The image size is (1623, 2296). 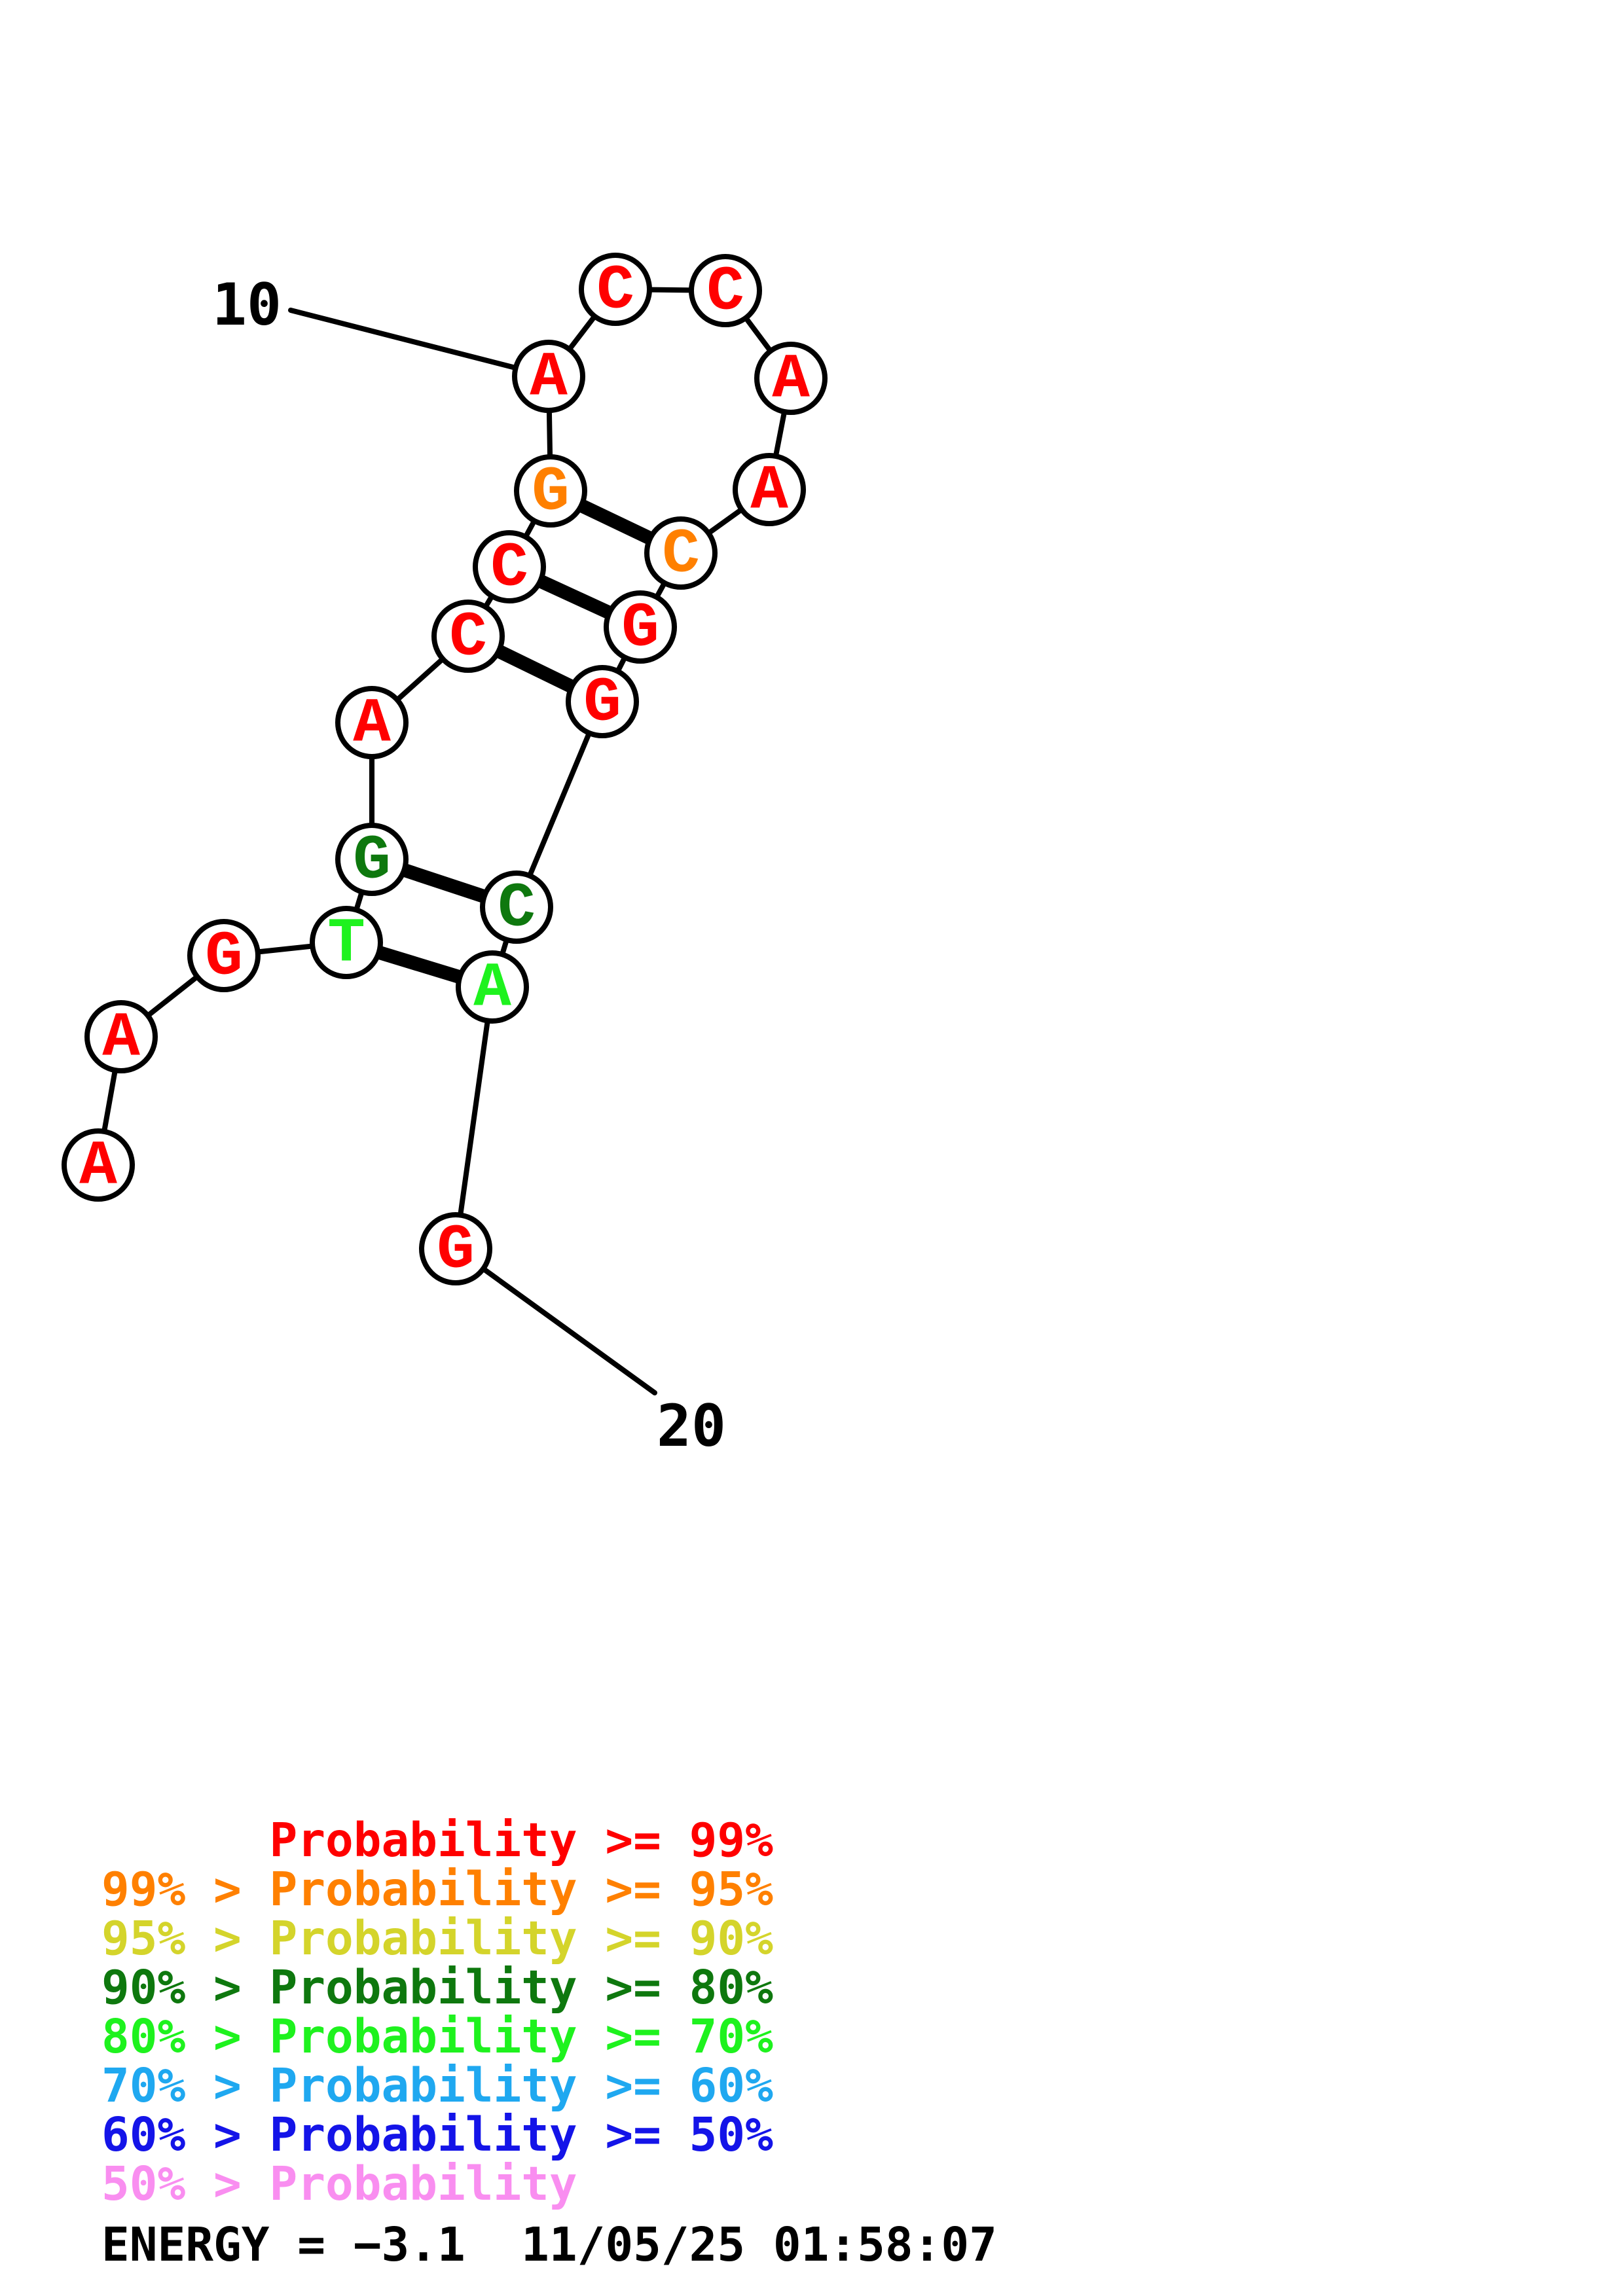 I want to click on nucleotide-base-20: G, so click(x=456, y=1250).